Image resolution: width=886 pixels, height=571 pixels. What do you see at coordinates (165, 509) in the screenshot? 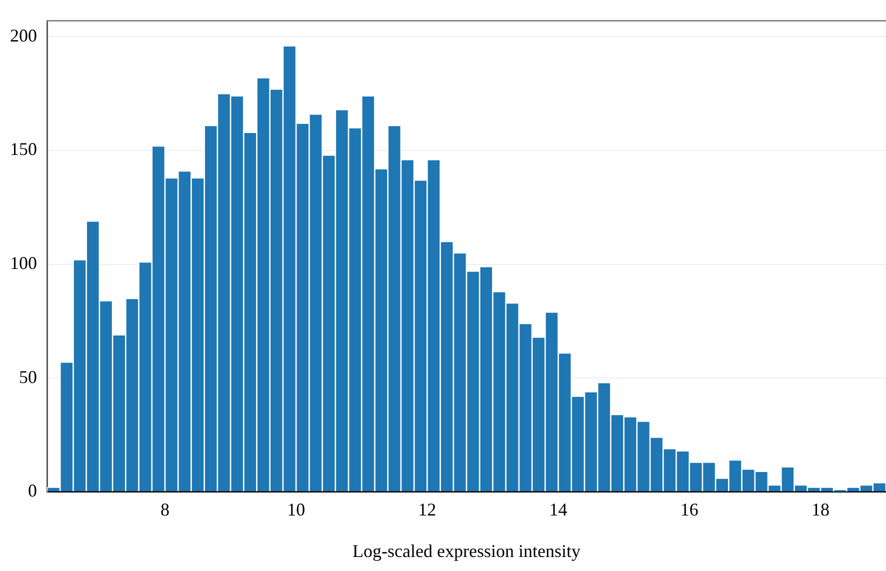
I see `x-tick-label: 8` at bounding box center [165, 509].